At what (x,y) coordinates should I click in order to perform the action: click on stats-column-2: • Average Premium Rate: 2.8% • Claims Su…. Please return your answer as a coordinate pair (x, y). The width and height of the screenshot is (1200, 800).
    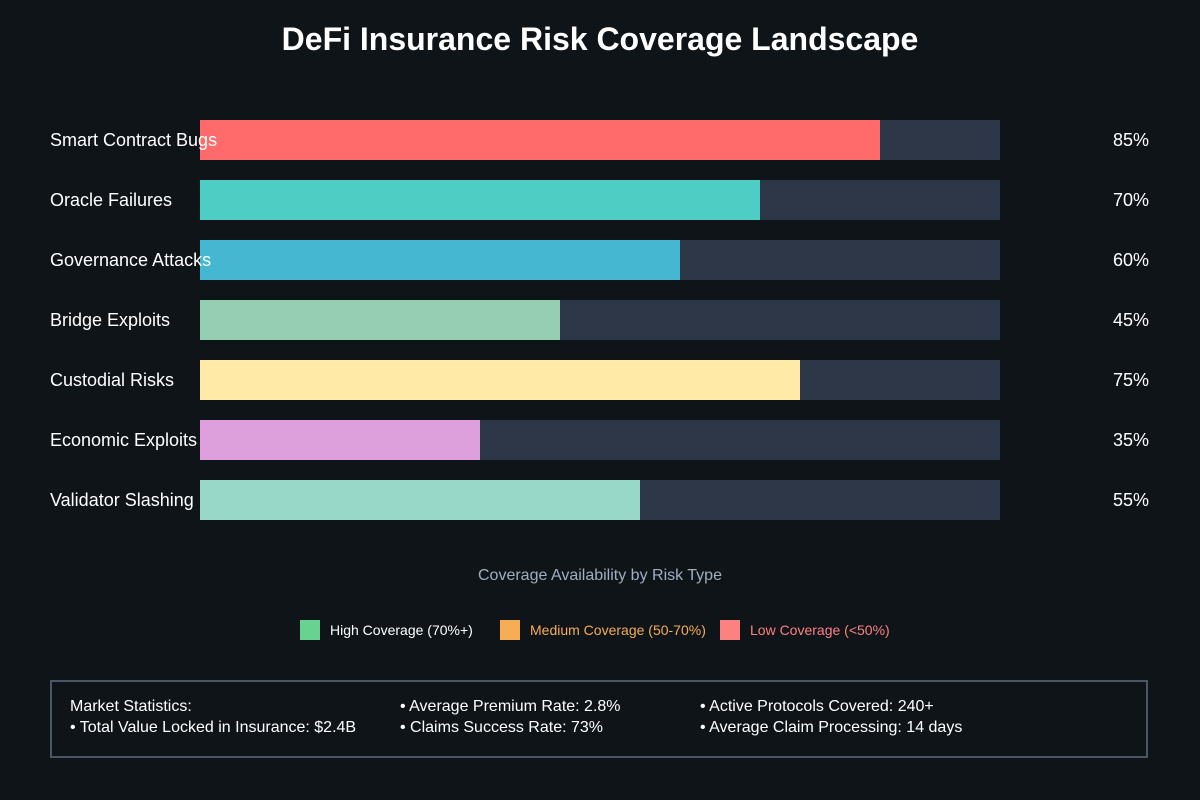
    Looking at the image, I should click on (510, 717).